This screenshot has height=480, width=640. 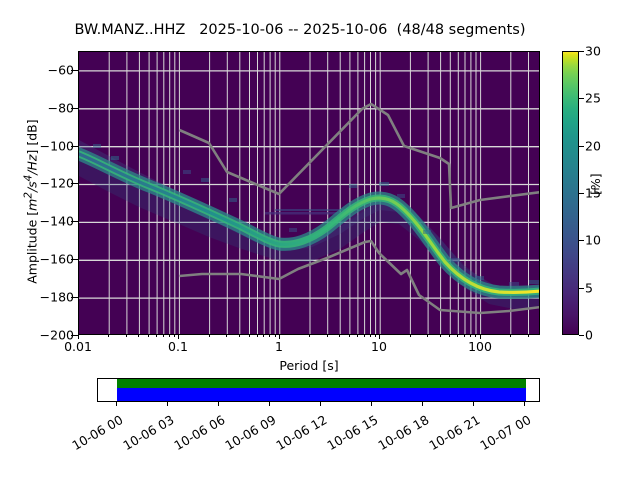 I want to click on y-tick-label: −180, so click(x=56, y=297).